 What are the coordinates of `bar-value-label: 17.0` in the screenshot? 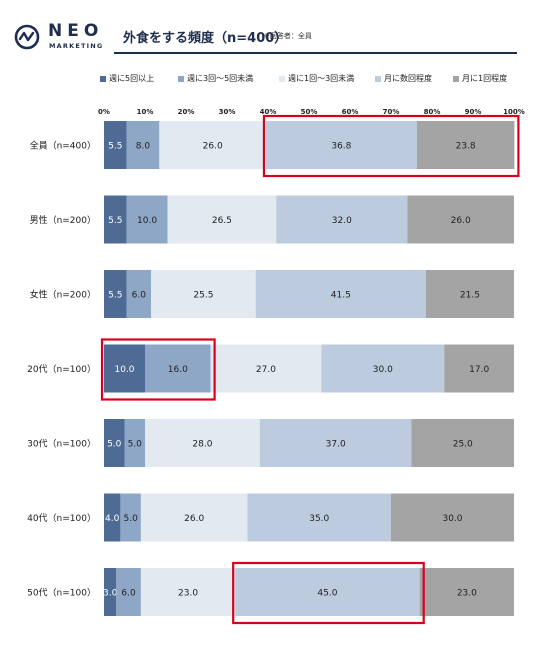 It's located at (479, 370).